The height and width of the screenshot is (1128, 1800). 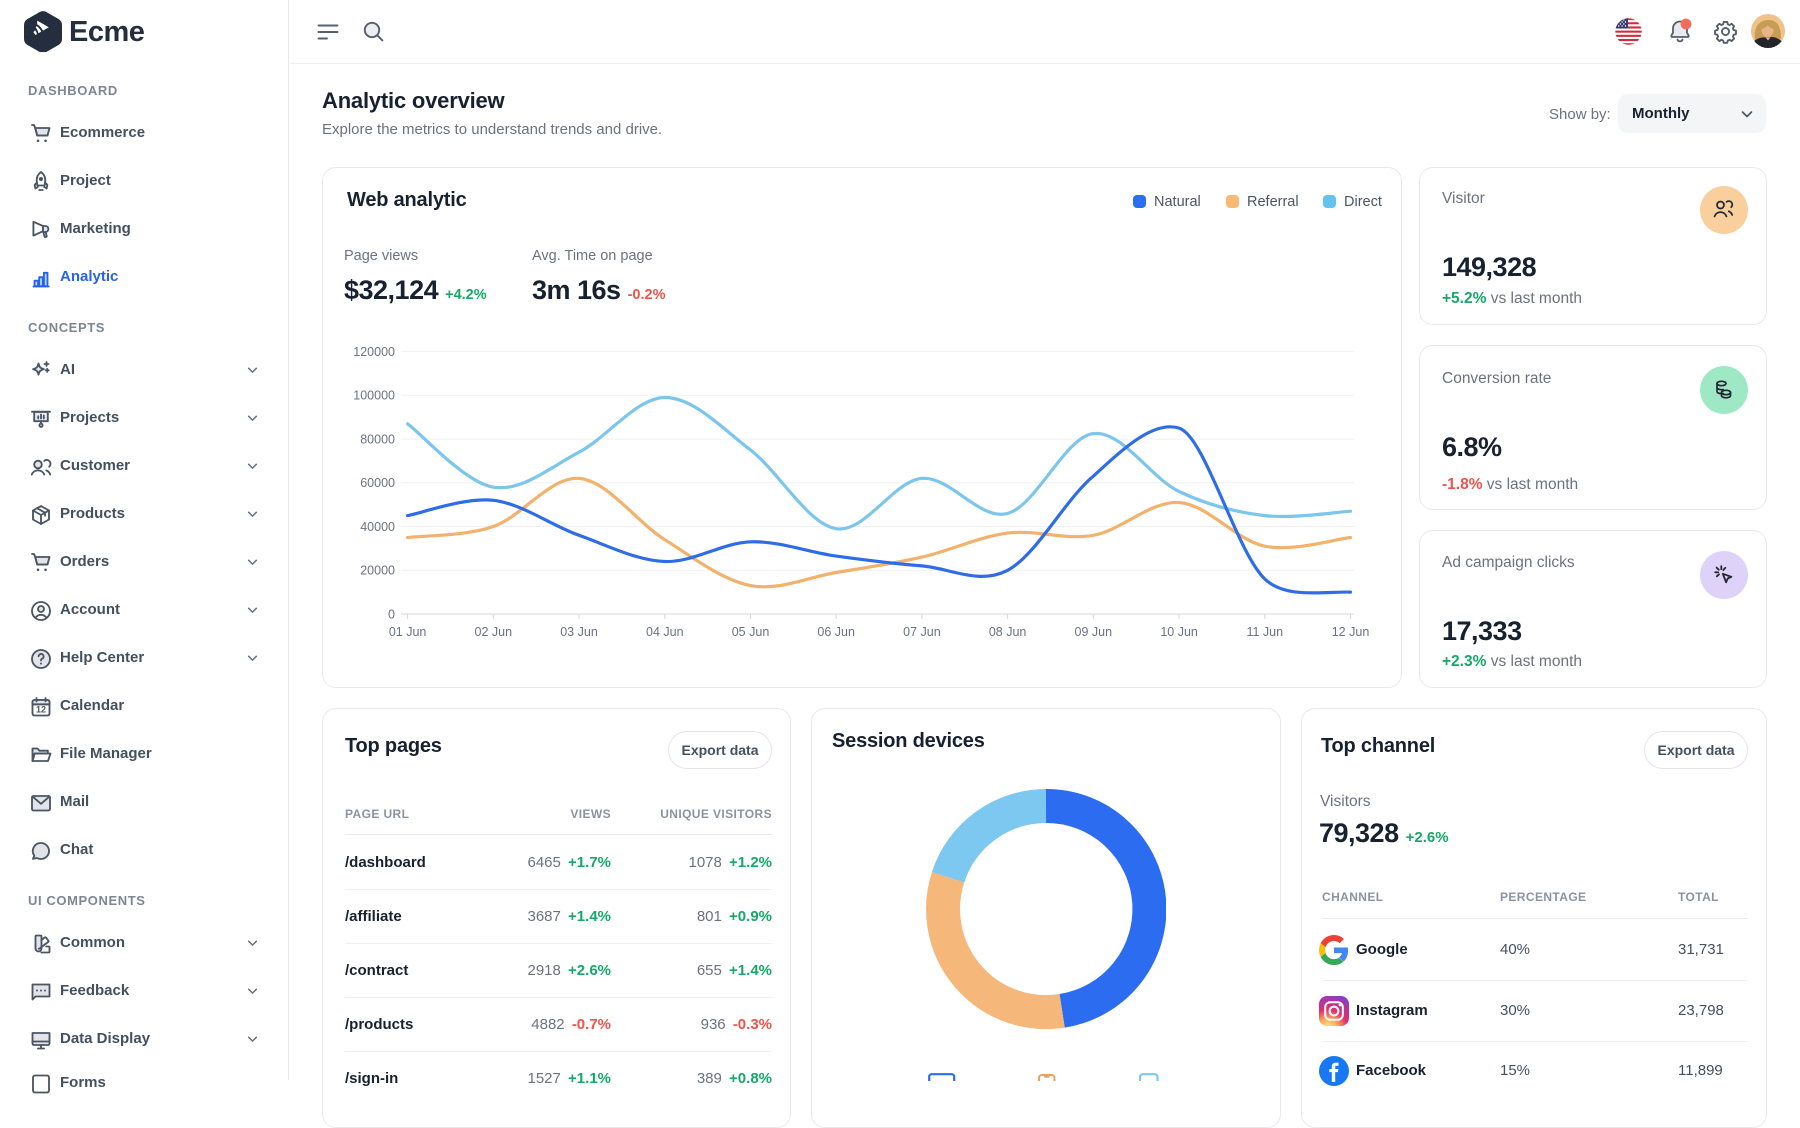 What do you see at coordinates (1351, 632) in the screenshot?
I see `svg-text: 12 Jun` at bounding box center [1351, 632].